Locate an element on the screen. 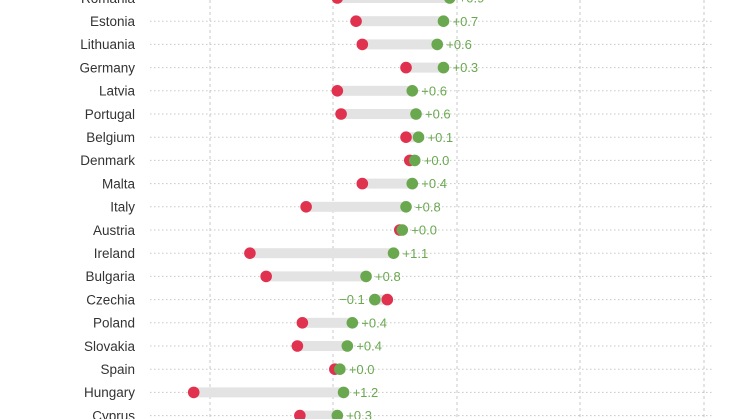 This screenshot has width=746, height=419. country-label: Cyprus is located at coordinates (113, 413).